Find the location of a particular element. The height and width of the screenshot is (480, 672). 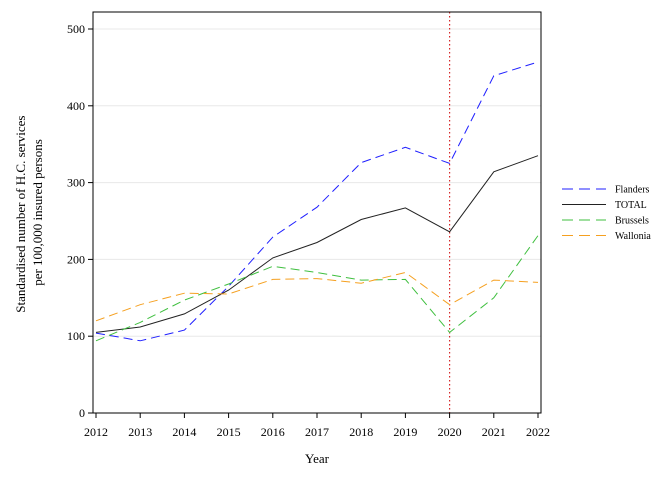

legend-label: Flanders is located at coordinates (632, 190).